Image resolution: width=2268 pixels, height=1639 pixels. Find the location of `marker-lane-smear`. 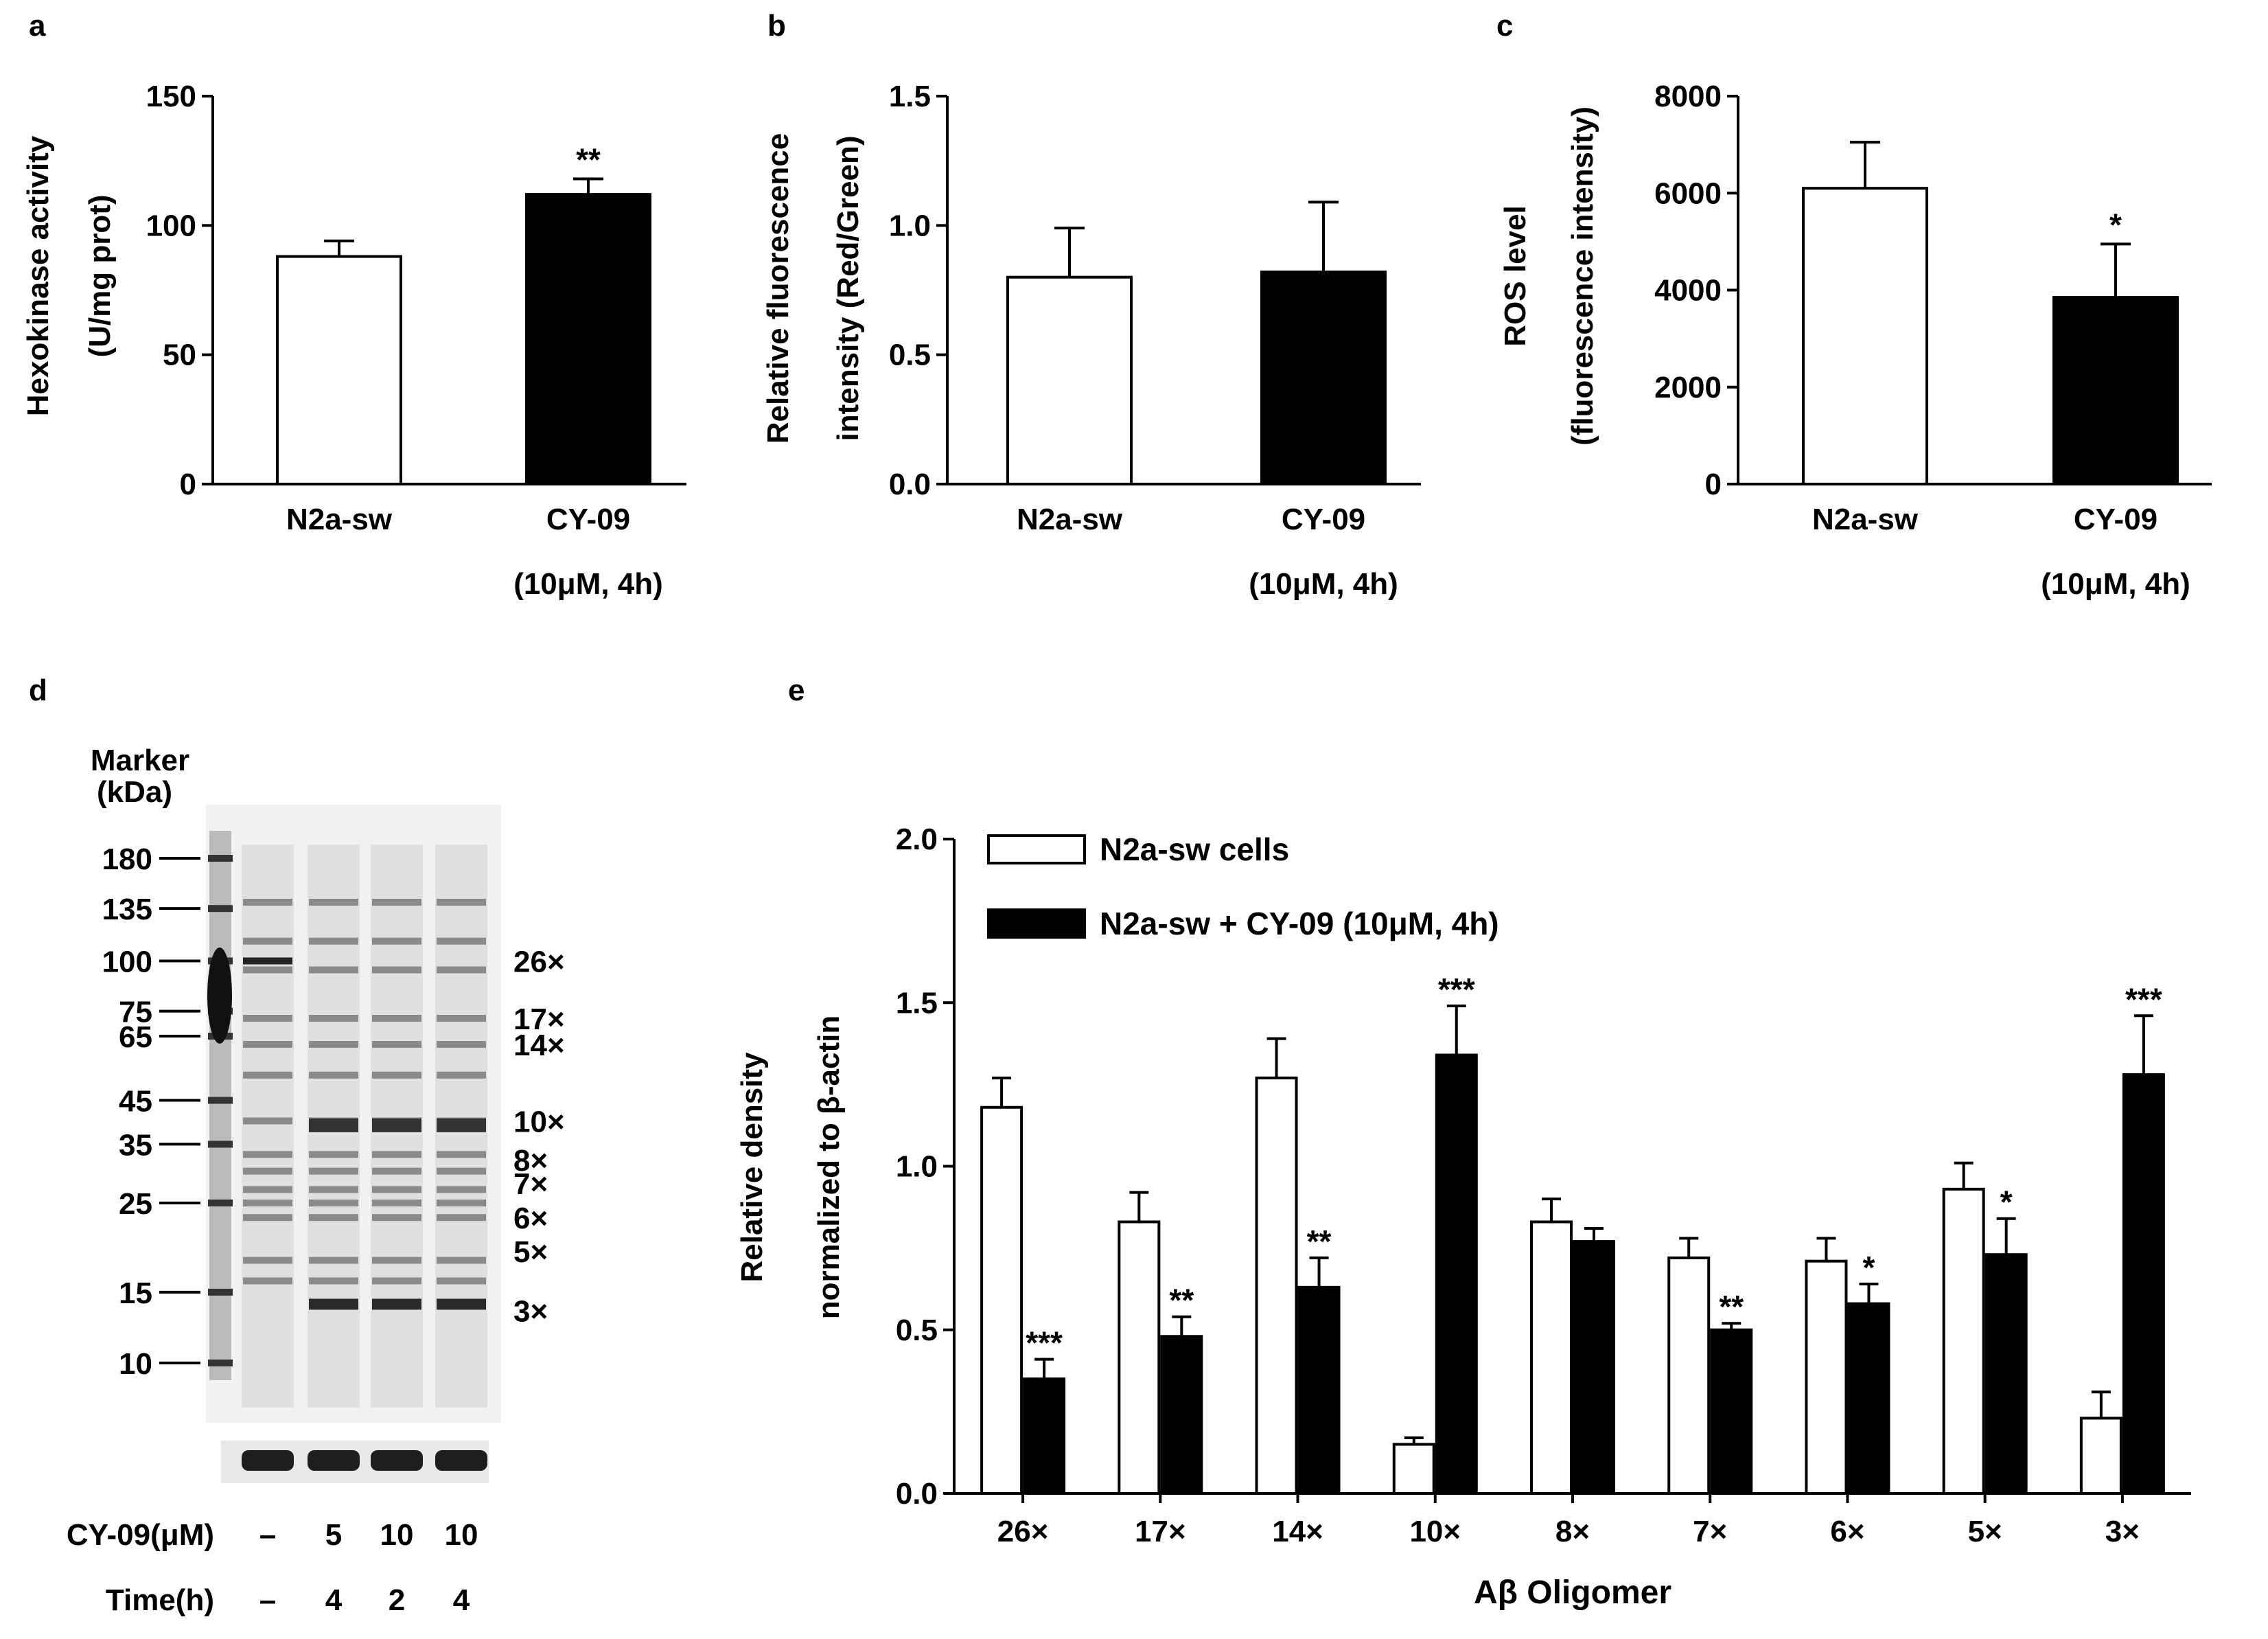

marker-lane-smear is located at coordinates (220, 1105).